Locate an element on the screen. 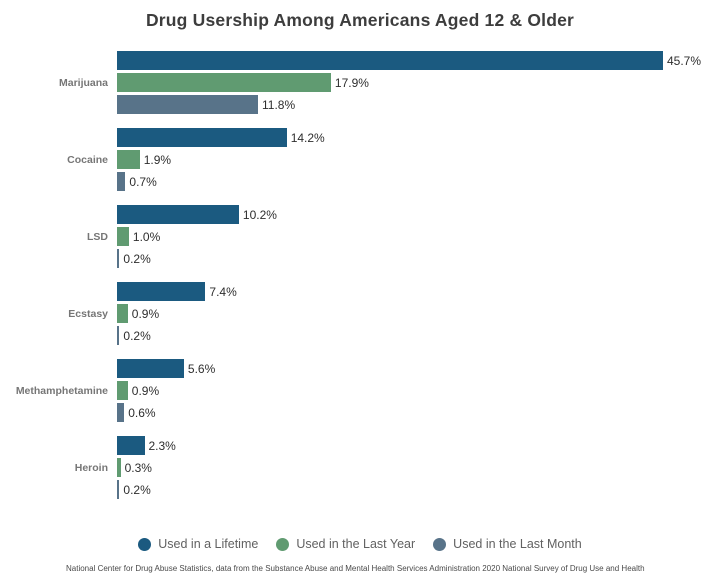 The width and height of the screenshot is (720, 583). legend-item: Used in the Last Month is located at coordinates (507, 544).